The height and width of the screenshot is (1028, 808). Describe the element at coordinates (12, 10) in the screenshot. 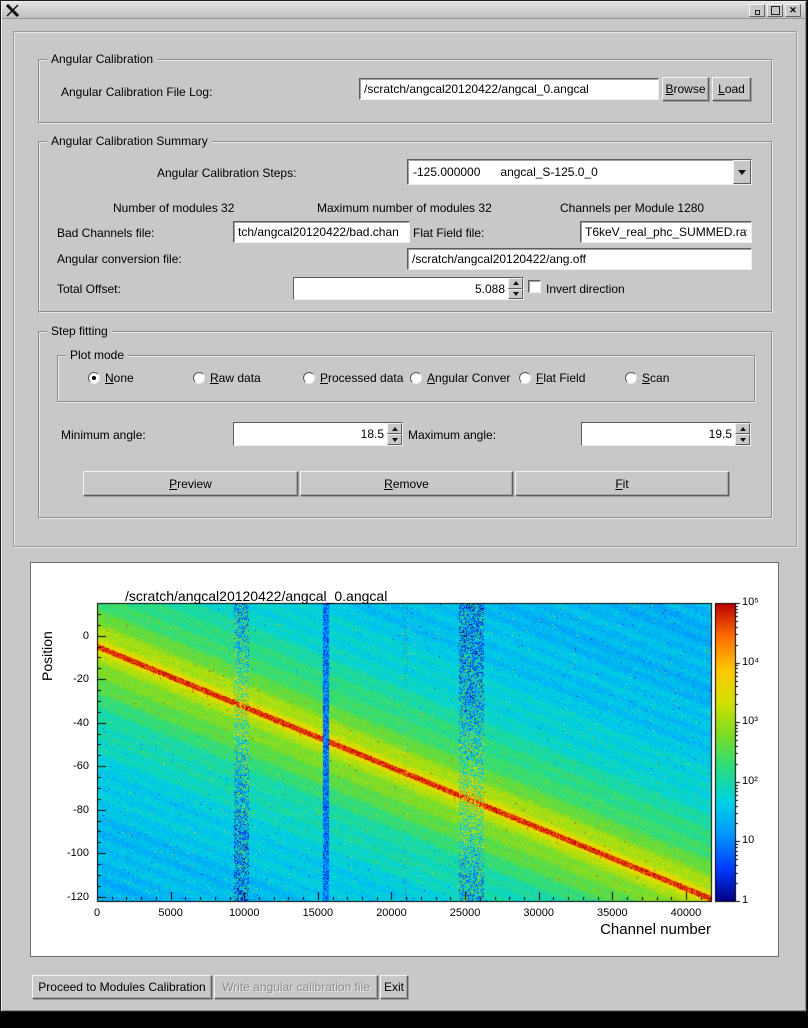

I see `x11-logo-icon` at that location.